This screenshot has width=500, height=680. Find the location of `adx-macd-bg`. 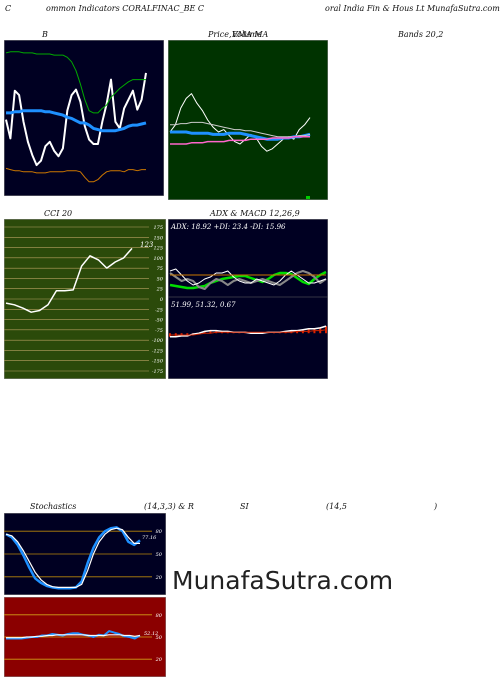

adx-macd-bg is located at coordinates (248, 299).